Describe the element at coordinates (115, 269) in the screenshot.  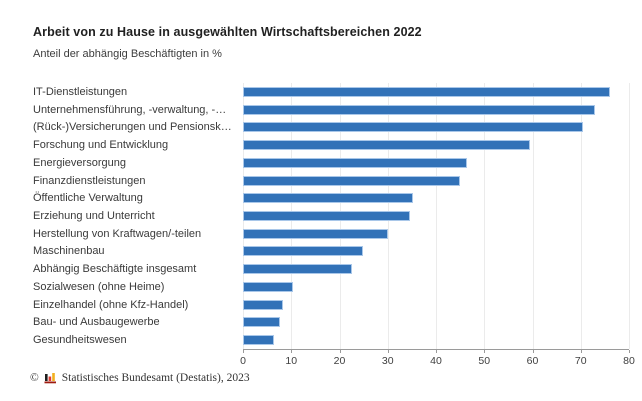
I see `category-label: Abhängig Beschäftigte insgesamt` at that location.